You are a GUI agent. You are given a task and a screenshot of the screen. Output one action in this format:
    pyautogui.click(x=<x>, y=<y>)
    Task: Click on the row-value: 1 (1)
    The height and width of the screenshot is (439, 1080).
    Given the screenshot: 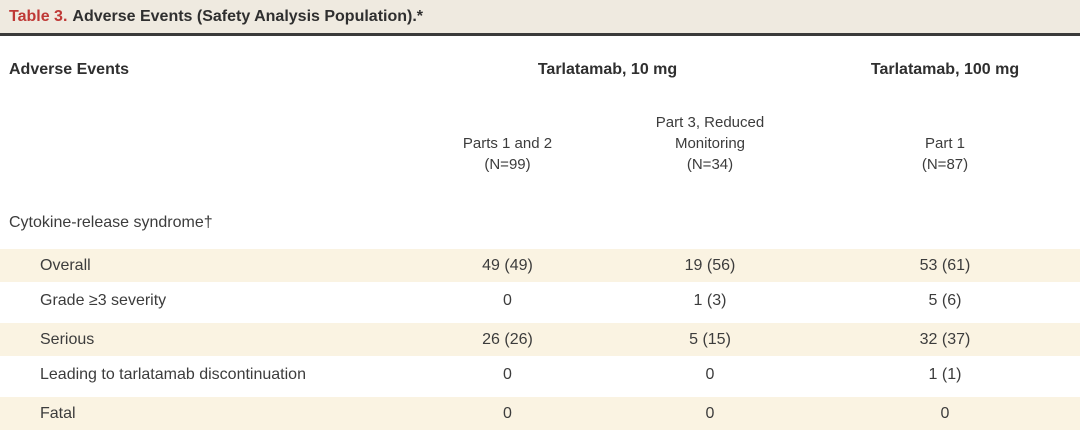 What is the action you would take?
    pyautogui.click(x=945, y=374)
    